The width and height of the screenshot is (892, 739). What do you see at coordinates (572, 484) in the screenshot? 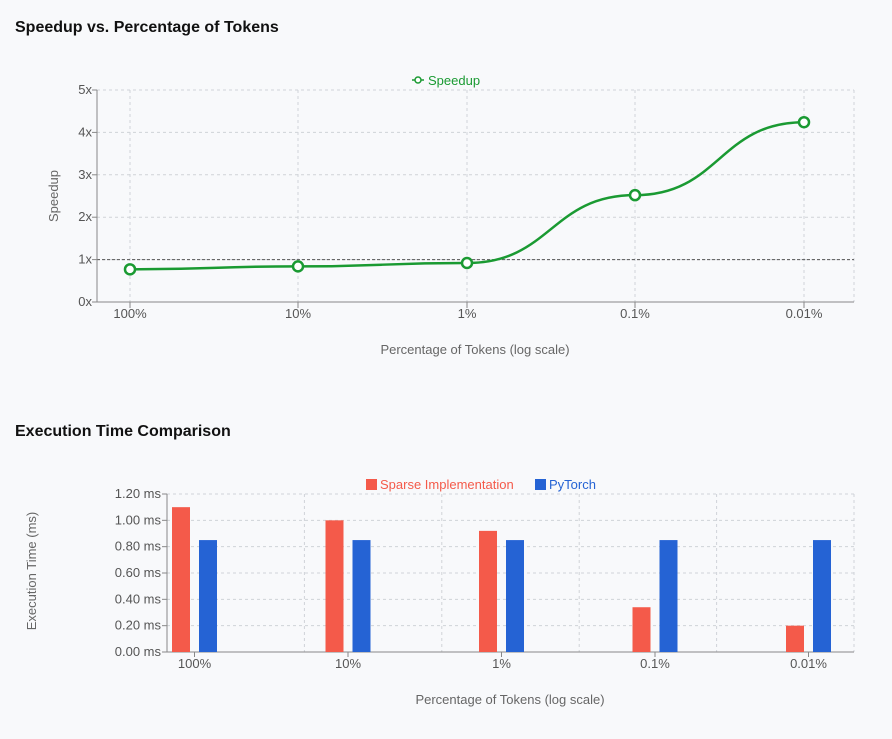
I see `legend-label-pytorch: PyTorch` at bounding box center [572, 484].